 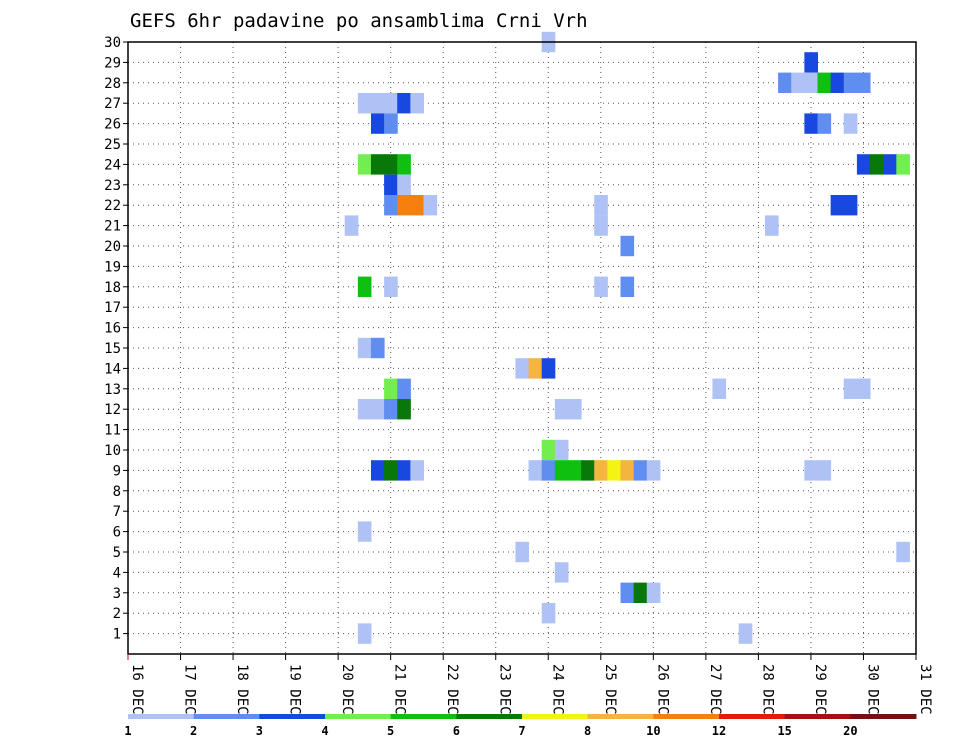 I want to click on y-tick-label: 26, so click(x=112, y=125).